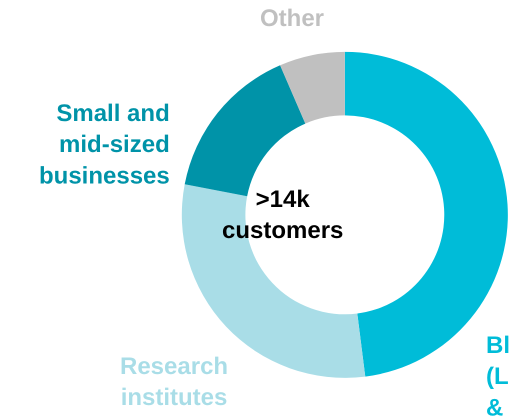 This screenshot has height=418, width=512. What do you see at coordinates (283, 215) in the screenshot?
I see `text: >14k customers` at bounding box center [283, 215].